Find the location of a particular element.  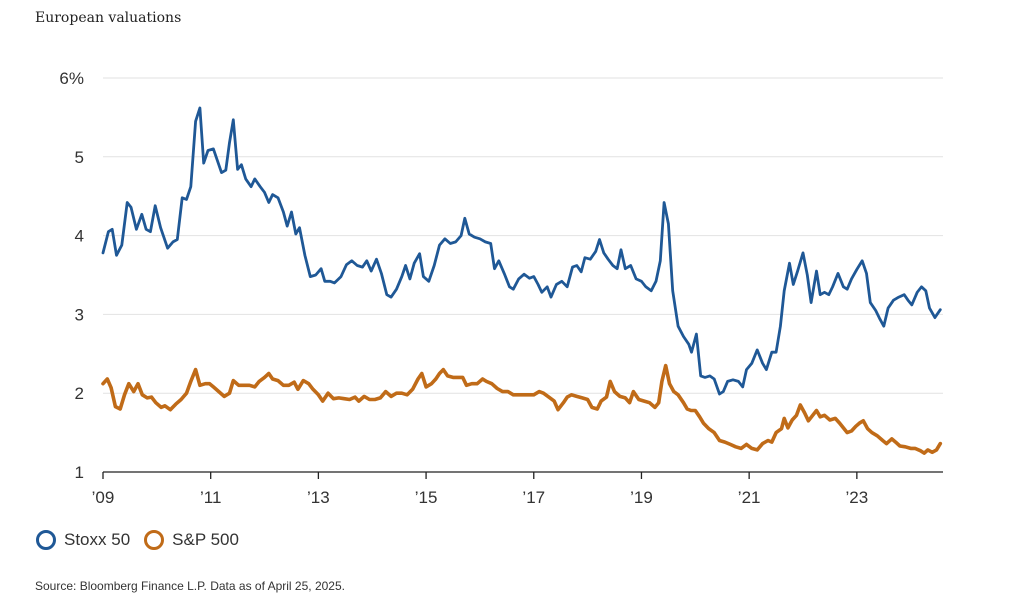

legend-item-stoxx-50: Stoxx 50 is located at coordinates (83, 540).